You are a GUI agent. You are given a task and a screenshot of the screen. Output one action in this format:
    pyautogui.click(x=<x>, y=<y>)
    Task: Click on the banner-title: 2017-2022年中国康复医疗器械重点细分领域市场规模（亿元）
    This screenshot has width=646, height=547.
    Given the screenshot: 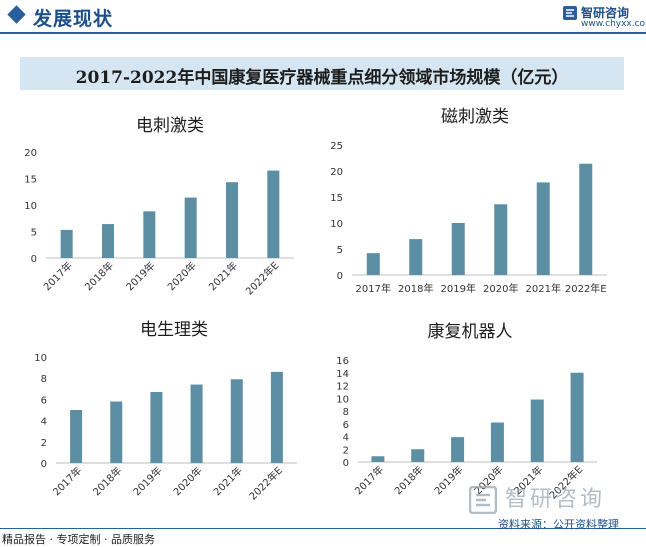 What is the action you would take?
    pyautogui.click(x=322, y=78)
    